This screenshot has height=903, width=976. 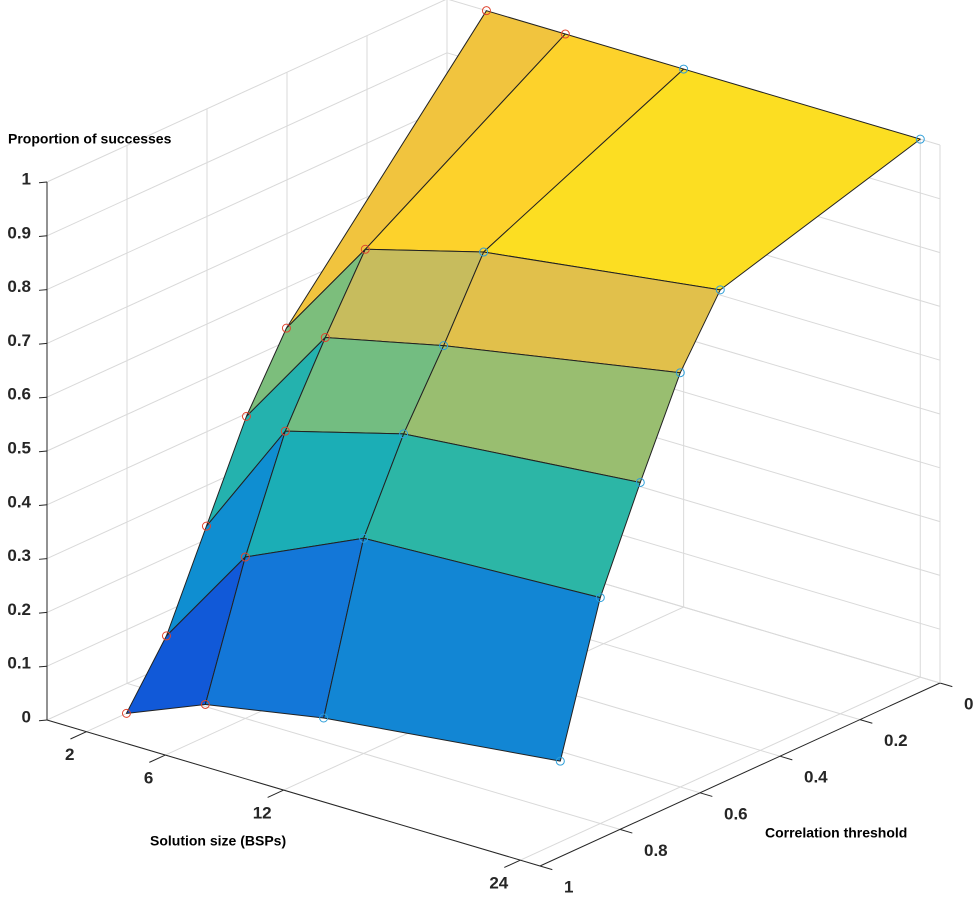 I want to click on y-axis, so click(x=740, y=774).